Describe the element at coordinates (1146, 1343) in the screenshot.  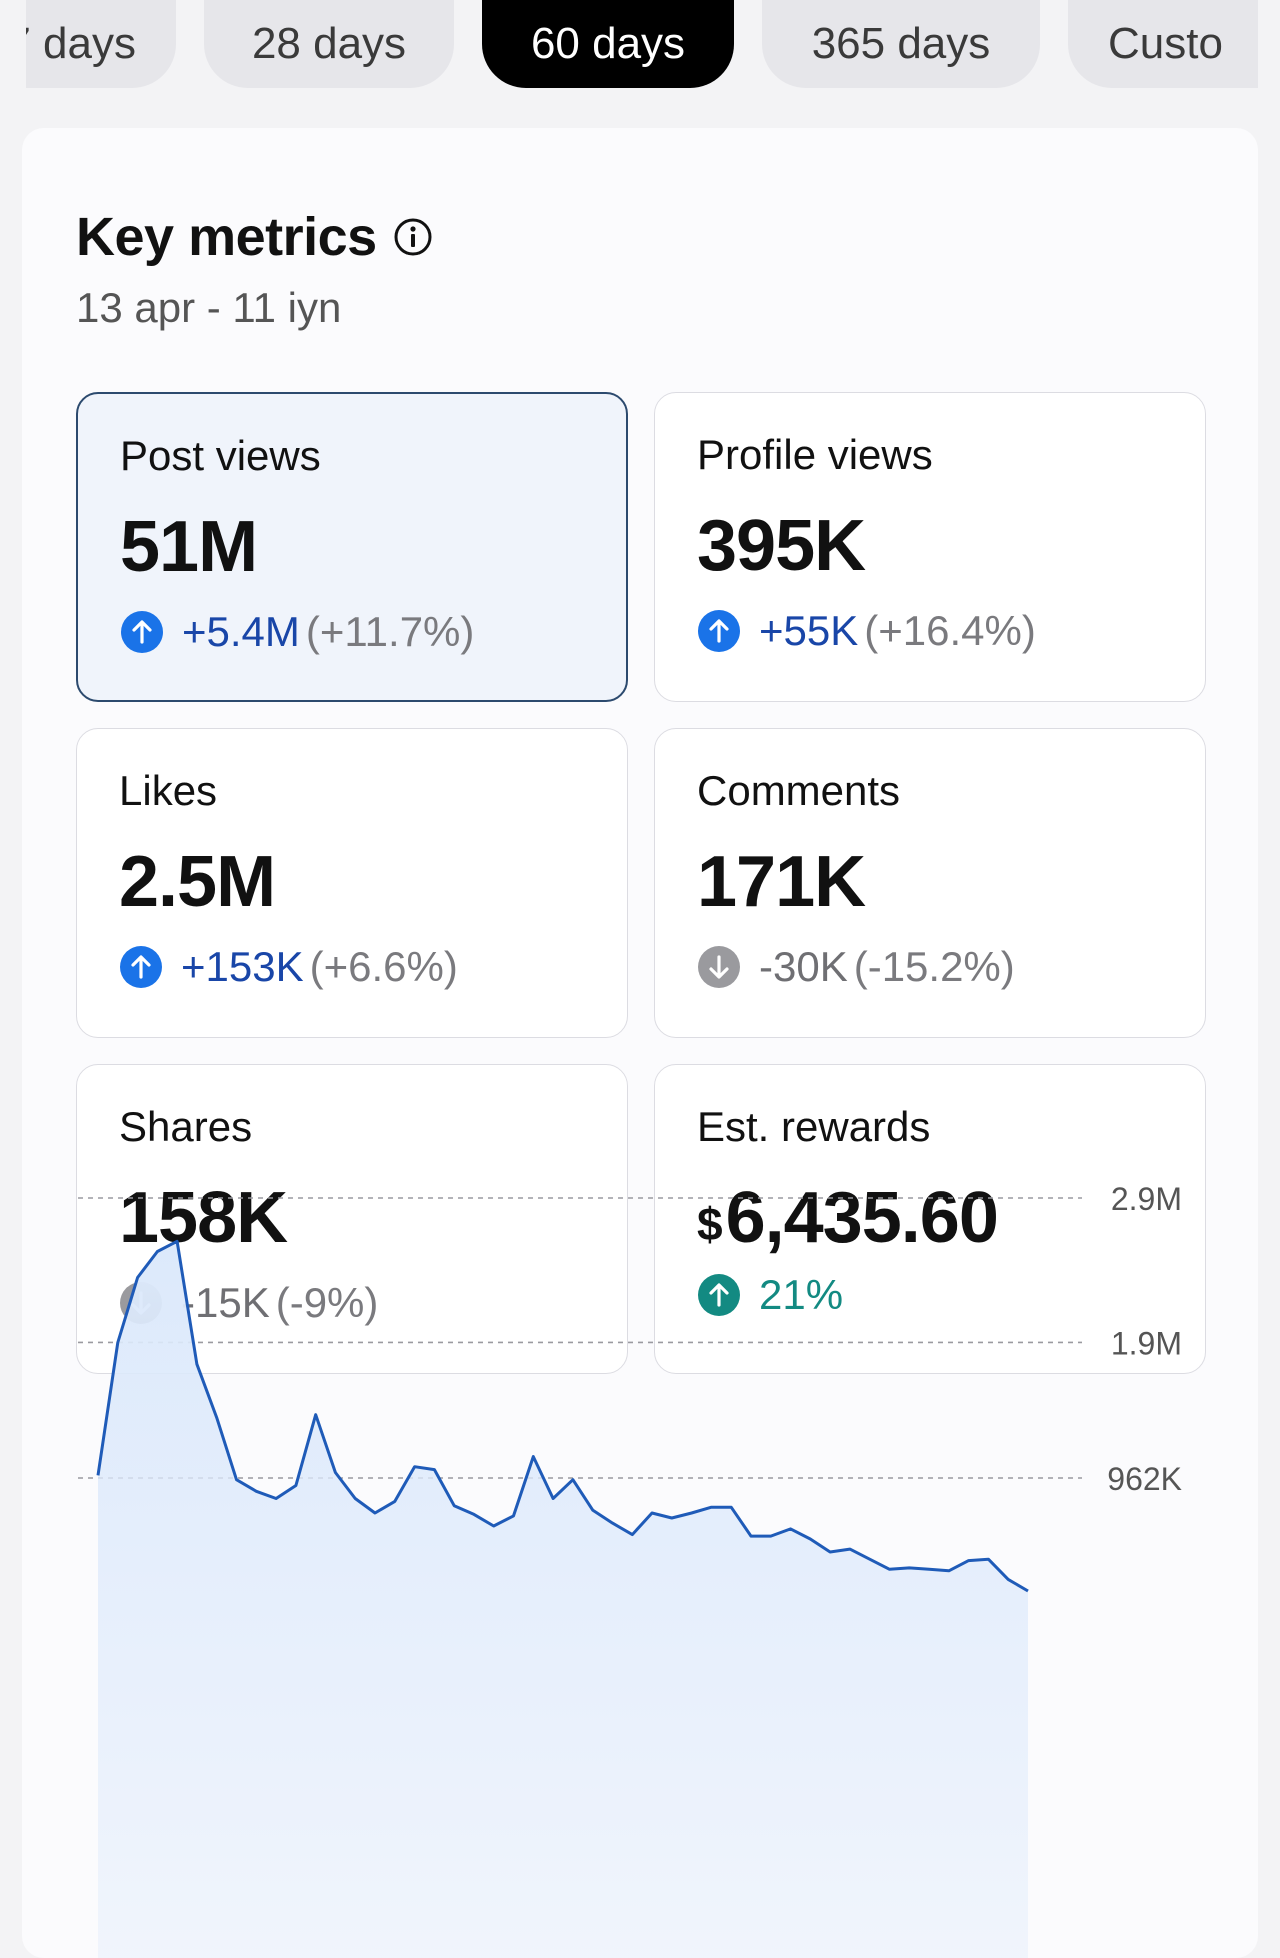
I see `chart-y-tick-label: 1.9M` at that location.